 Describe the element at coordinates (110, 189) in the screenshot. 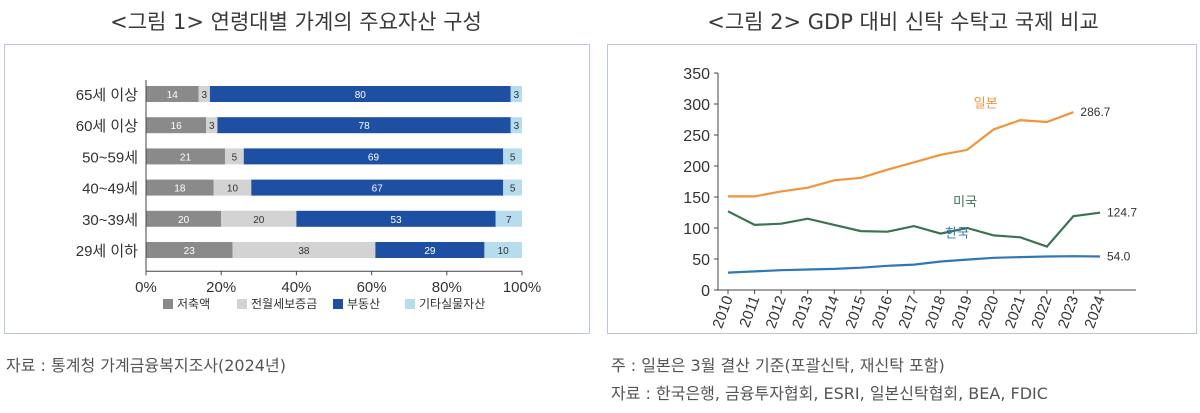

I see `category-label: 40~49세` at that location.